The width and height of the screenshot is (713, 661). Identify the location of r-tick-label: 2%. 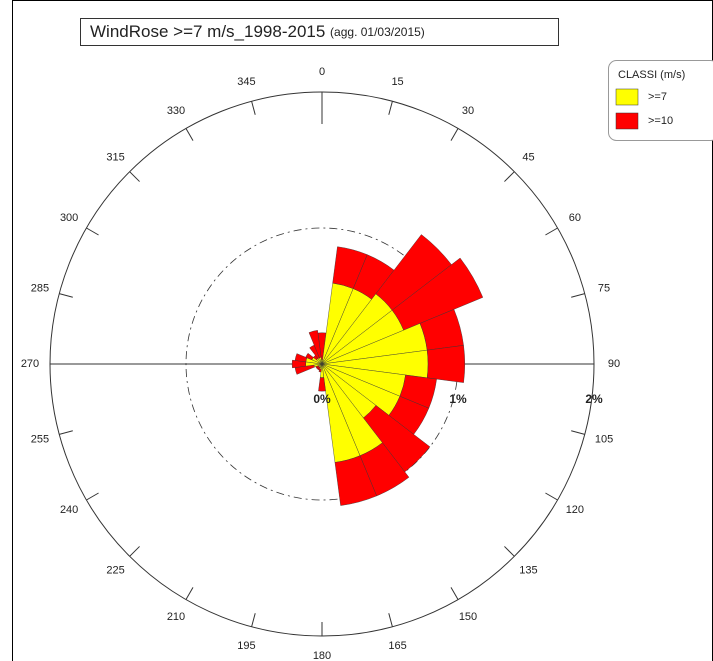
(594, 399).